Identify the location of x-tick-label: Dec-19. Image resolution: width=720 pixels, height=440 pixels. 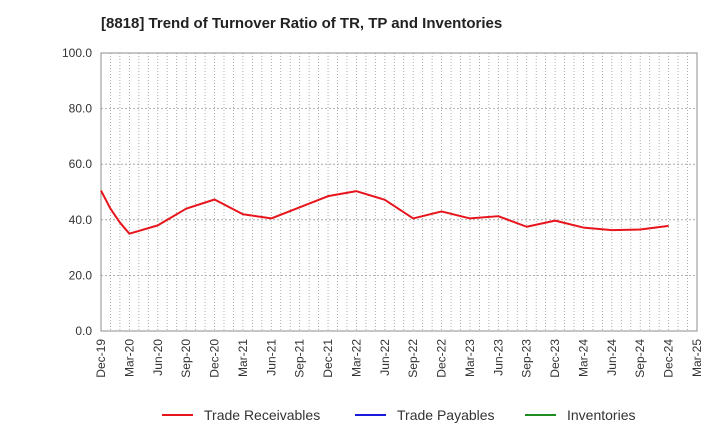
(101, 358).